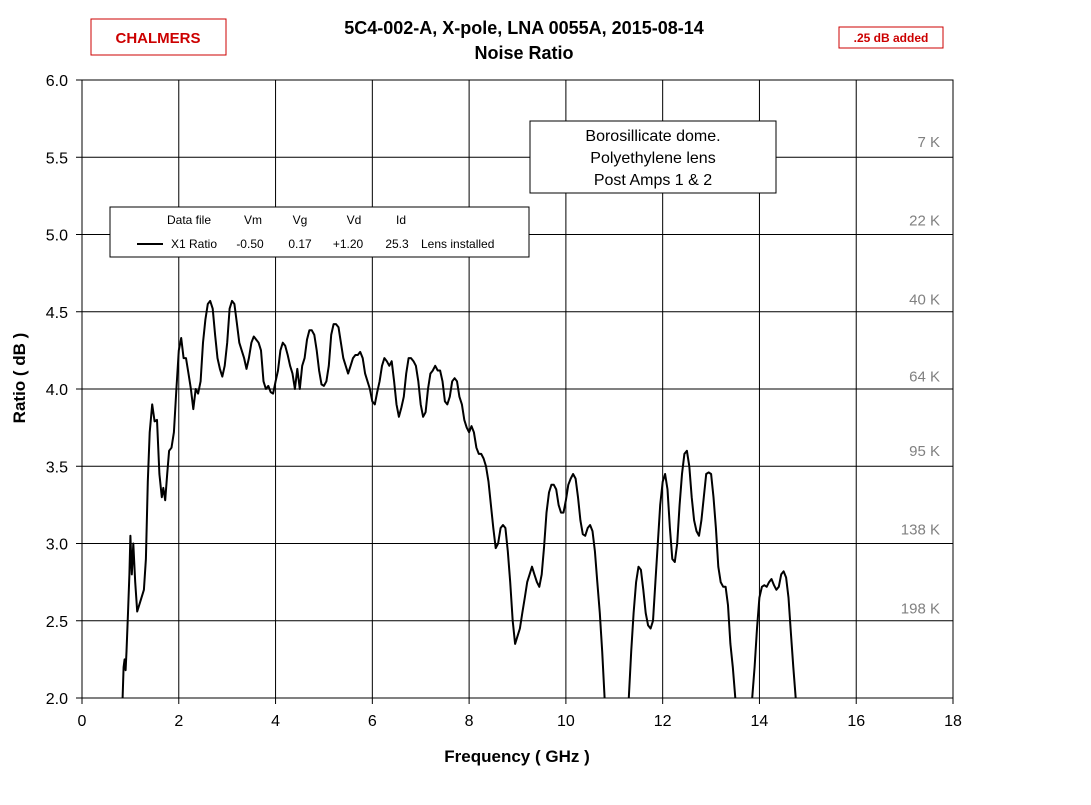 Image resolution: width=1091 pixels, height=805 pixels. What do you see at coordinates (300, 220) in the screenshot?
I see `legend-header-vg: Vg` at bounding box center [300, 220].